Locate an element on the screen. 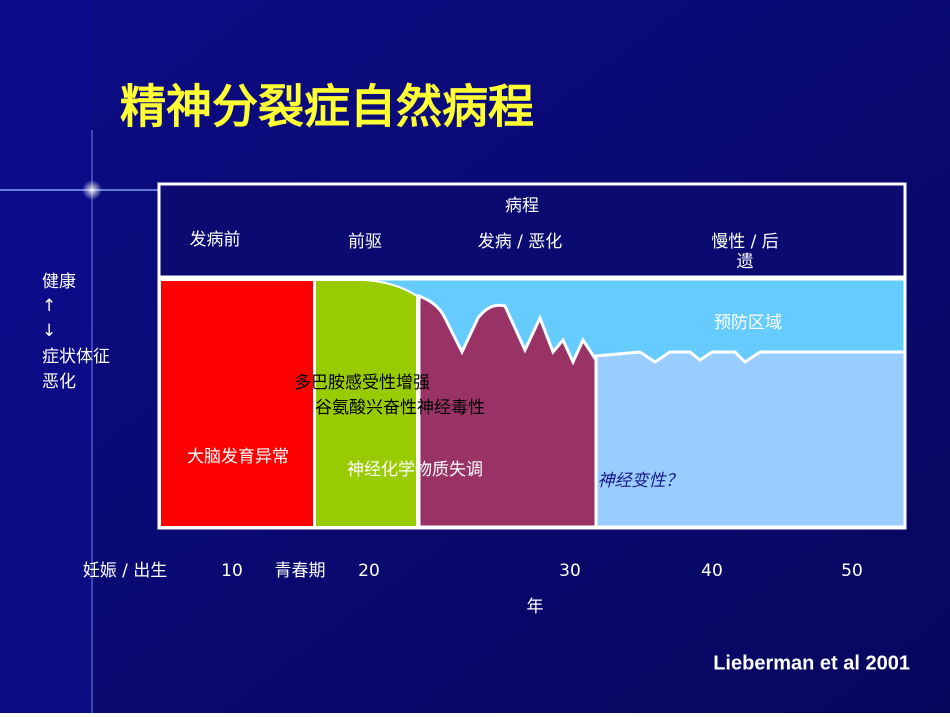 Image resolution: width=950 pixels, height=717 pixels. region-label: 神经化学物质失调 is located at coordinates (415, 470).